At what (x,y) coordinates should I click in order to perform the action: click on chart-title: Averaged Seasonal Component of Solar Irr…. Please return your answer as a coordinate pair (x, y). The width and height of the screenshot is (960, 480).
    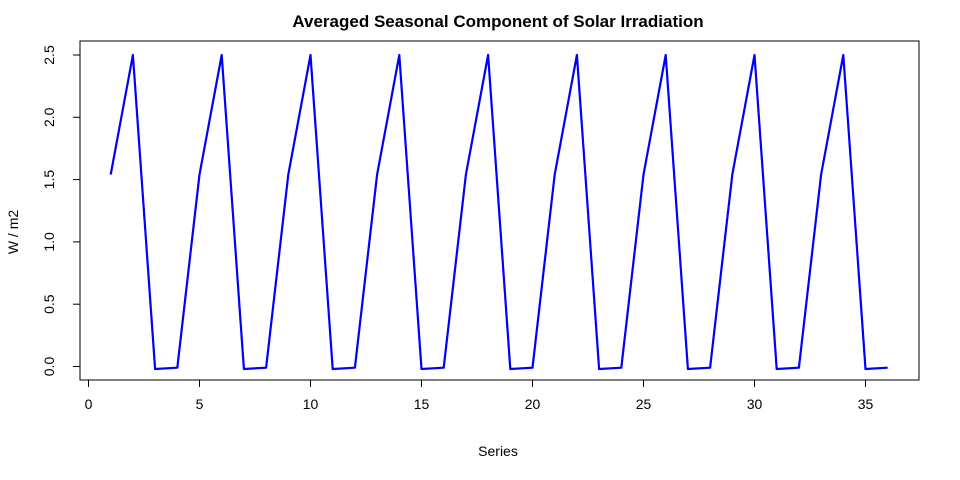
    Looking at the image, I should click on (497, 21).